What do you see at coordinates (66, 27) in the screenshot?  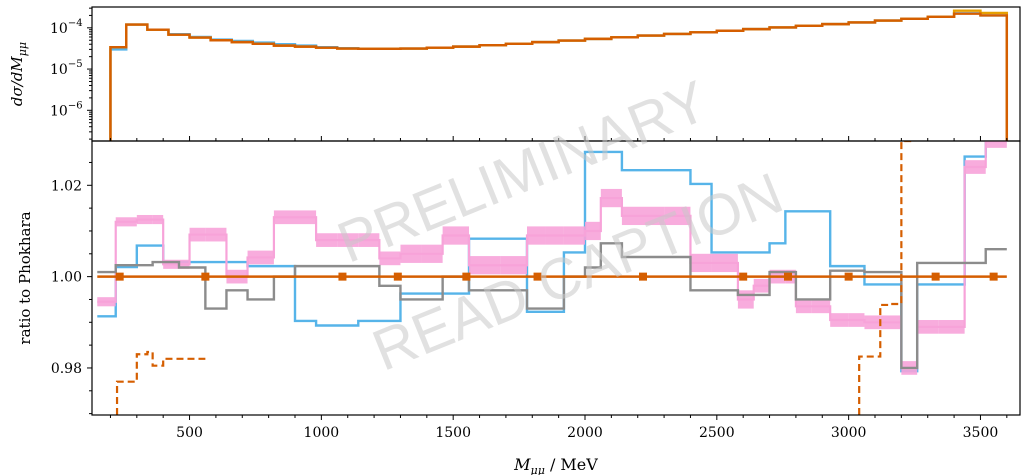 I see `top-ytick-label-0: 10⁻⁴` at bounding box center [66, 27].